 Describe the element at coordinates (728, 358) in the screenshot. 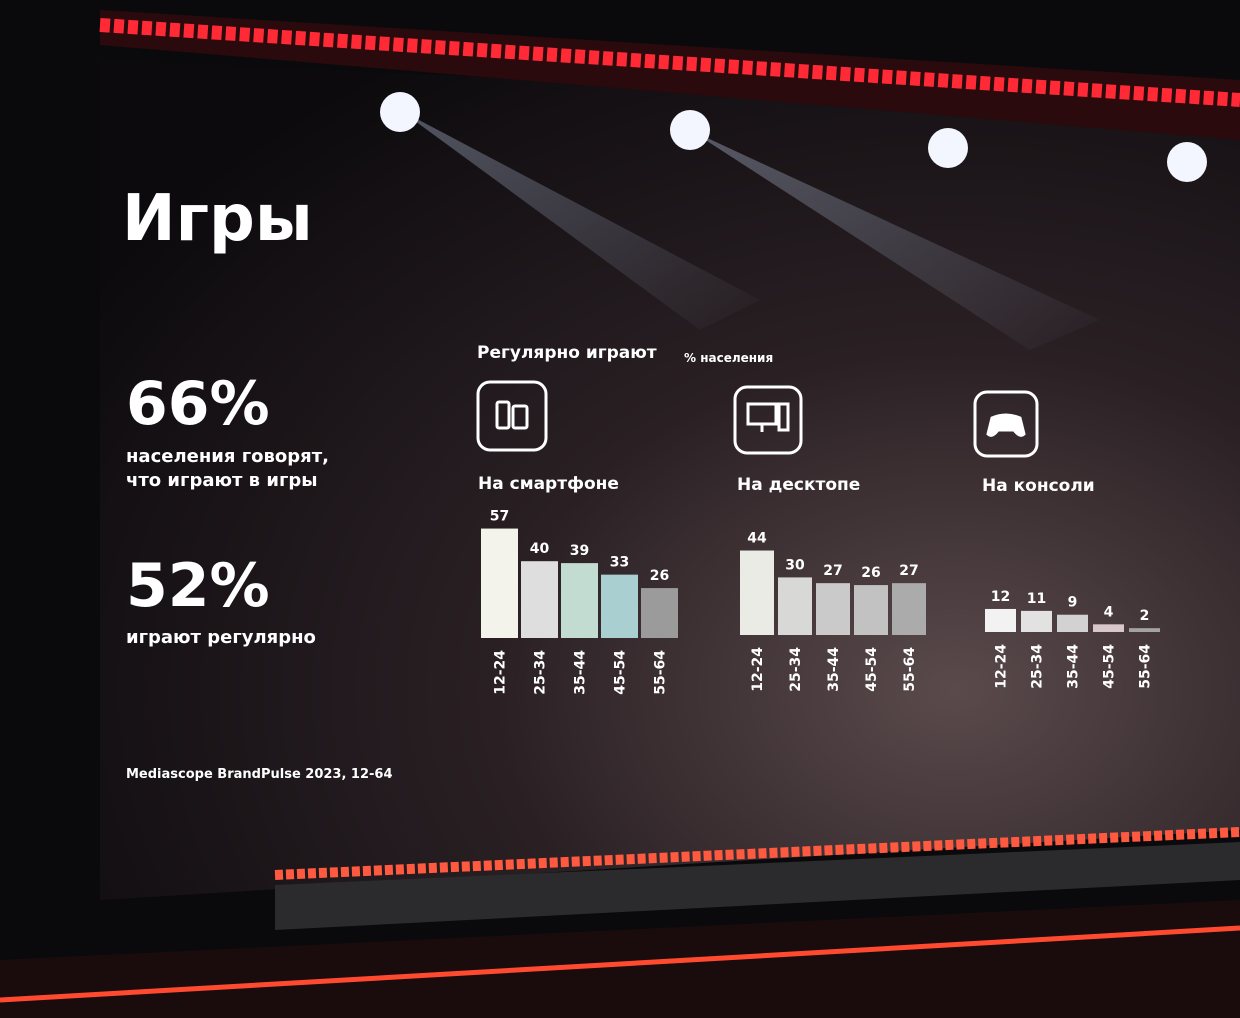

I see `chart-unit: % населения` at that location.